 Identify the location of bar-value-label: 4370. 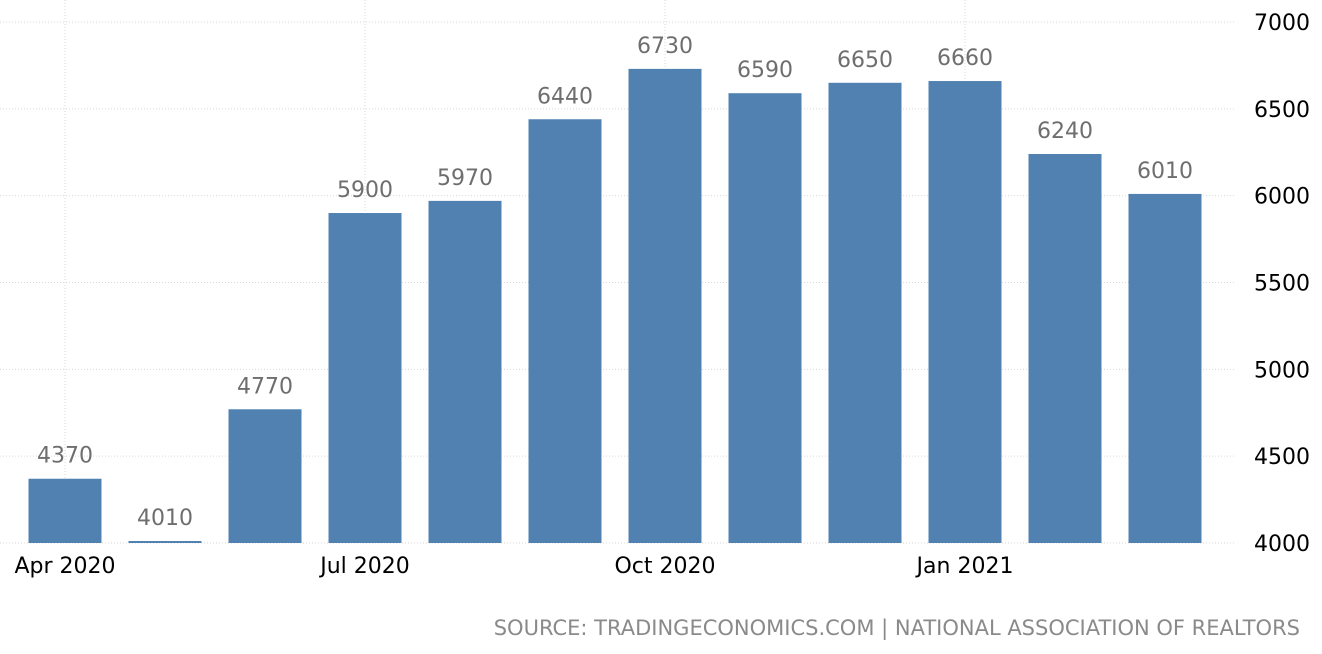
(65, 456).